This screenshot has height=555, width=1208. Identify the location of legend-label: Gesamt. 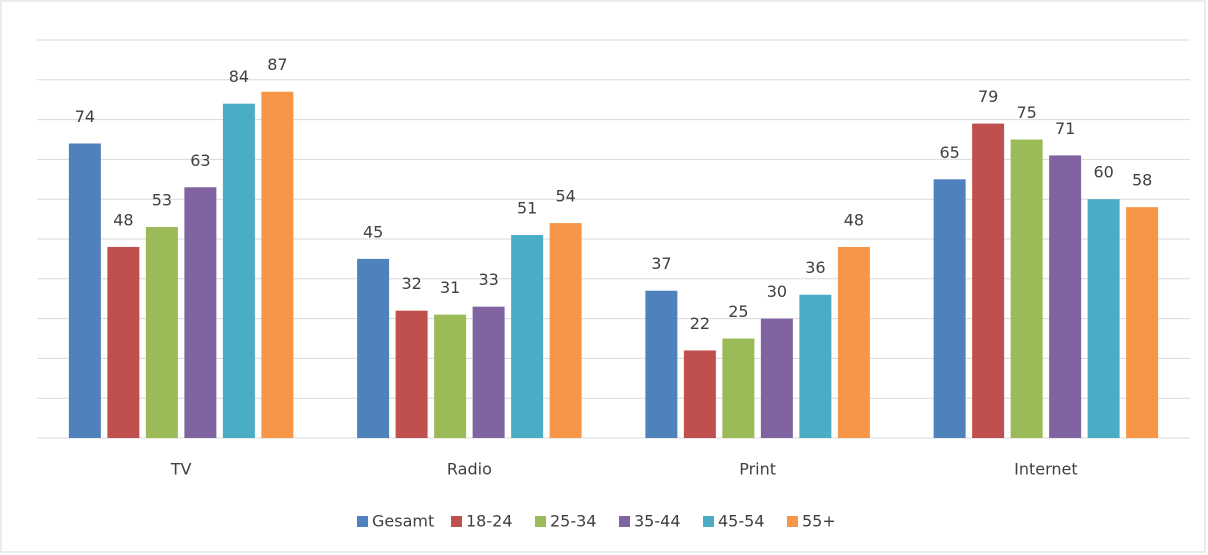
(403, 521).